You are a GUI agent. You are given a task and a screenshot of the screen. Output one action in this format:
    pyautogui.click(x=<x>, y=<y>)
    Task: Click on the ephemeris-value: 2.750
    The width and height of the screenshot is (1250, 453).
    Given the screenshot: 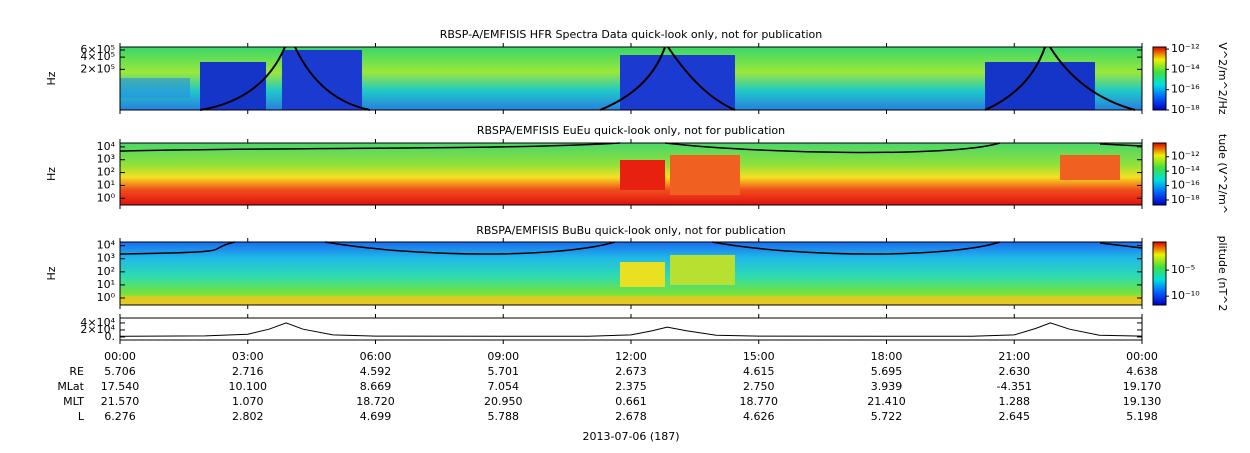 What is the action you would take?
    pyautogui.click(x=759, y=386)
    